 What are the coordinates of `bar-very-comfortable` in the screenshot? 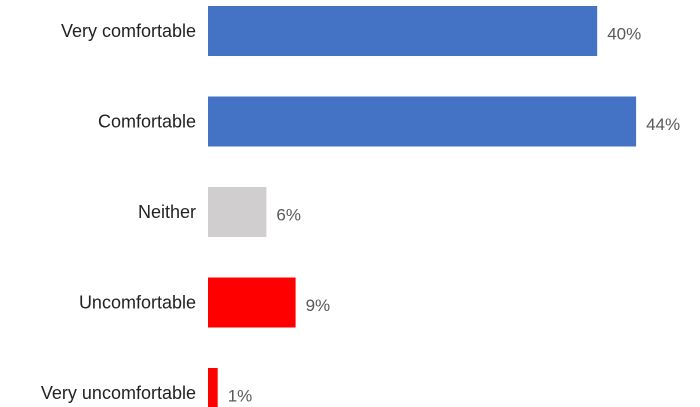 It's located at (403, 31).